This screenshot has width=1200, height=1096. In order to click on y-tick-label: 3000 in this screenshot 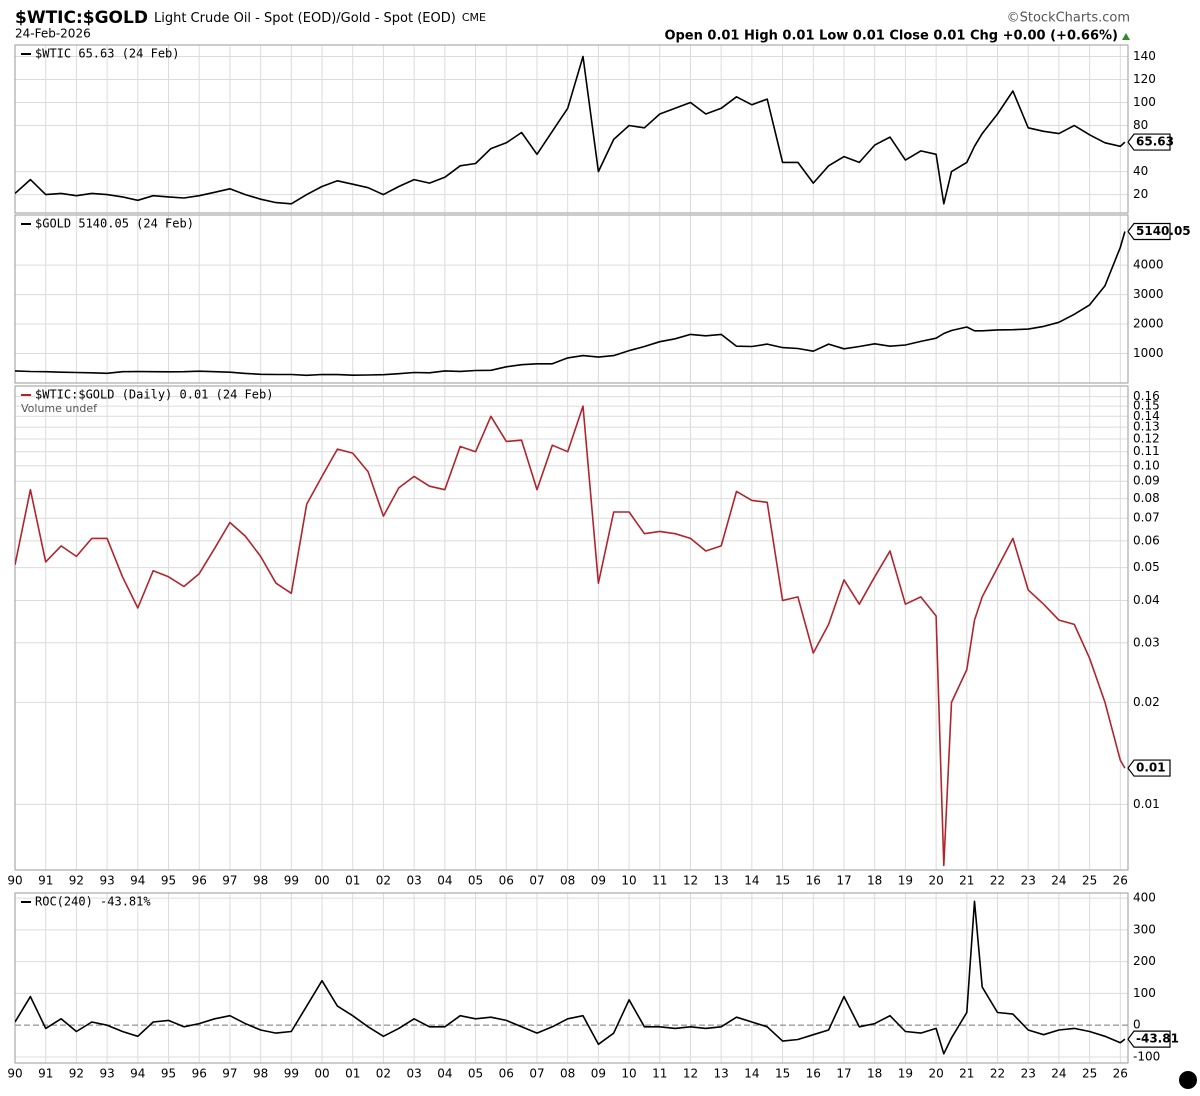, I will do `click(1148, 294)`.